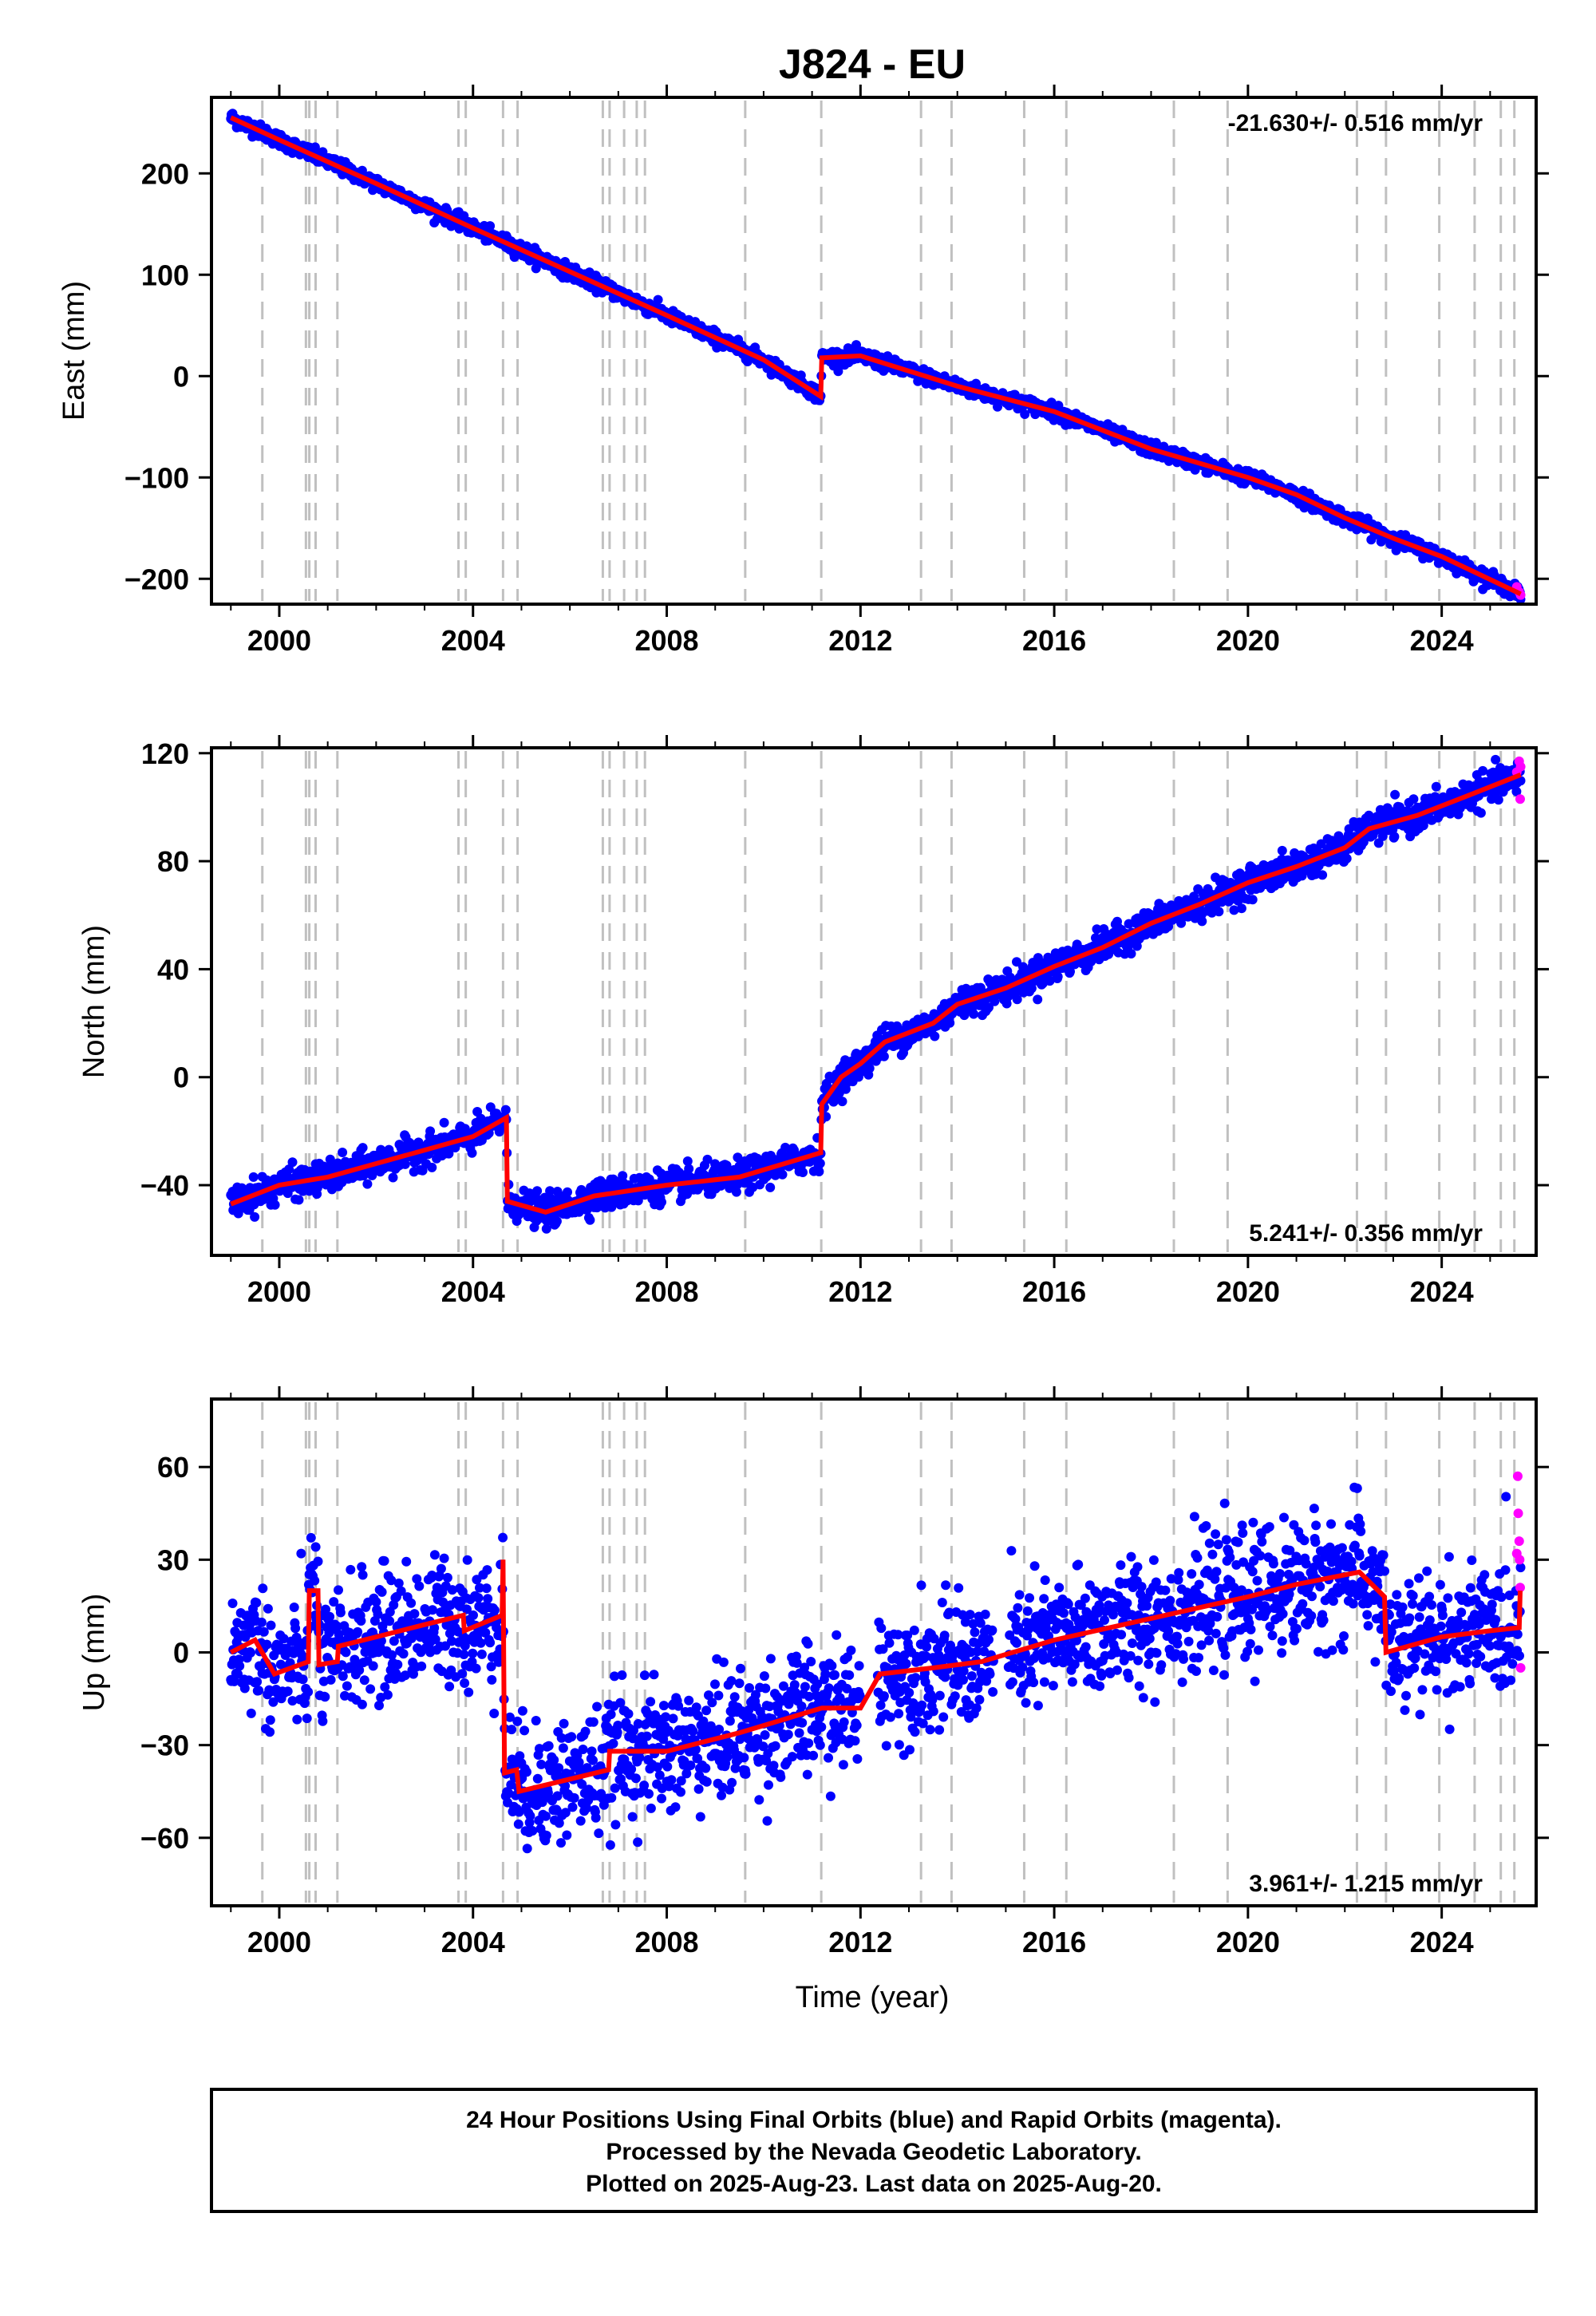  Describe the element at coordinates (860, 640) in the screenshot. I see `east-x-tick-label: 2012` at that location.